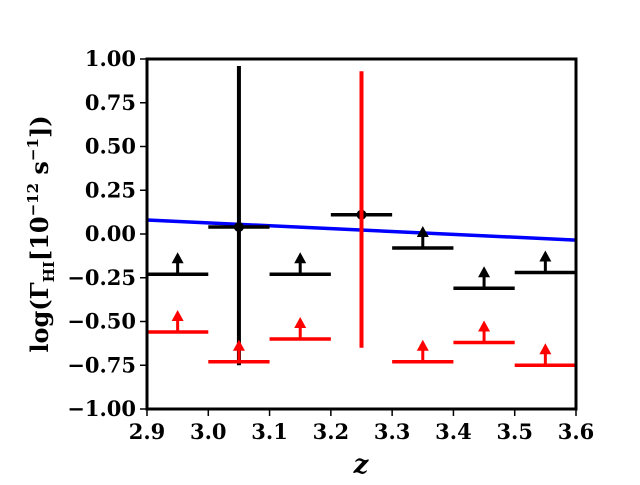 The image size is (640, 485). What do you see at coordinates (101, 408) in the screenshot?
I see `y-tick-label-8: −1.00` at bounding box center [101, 408].